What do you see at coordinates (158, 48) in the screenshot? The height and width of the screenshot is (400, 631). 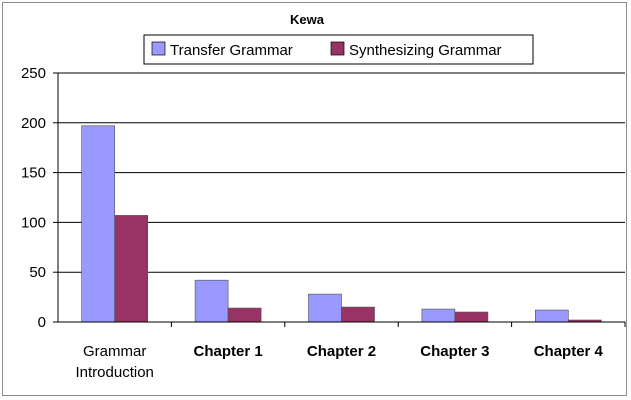 I see `legend-swatch-transfer` at bounding box center [158, 48].